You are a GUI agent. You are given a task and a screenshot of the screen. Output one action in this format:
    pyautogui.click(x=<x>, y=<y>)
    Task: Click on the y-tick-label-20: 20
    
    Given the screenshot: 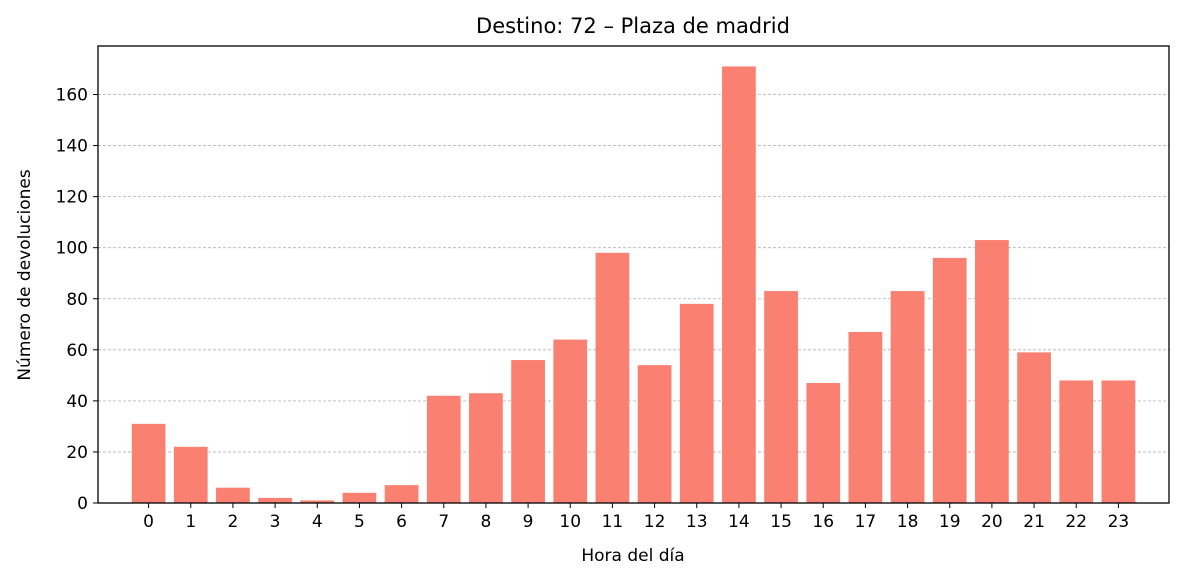 What is the action you would take?
    pyautogui.click(x=77, y=453)
    